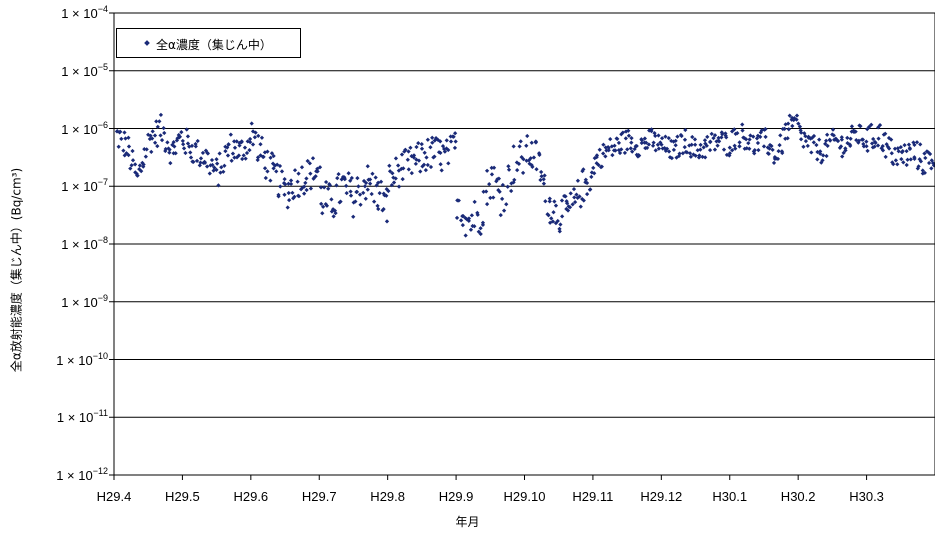  What do you see at coordinates (147, 43) in the screenshot?
I see `legend-marker-icon` at bounding box center [147, 43].